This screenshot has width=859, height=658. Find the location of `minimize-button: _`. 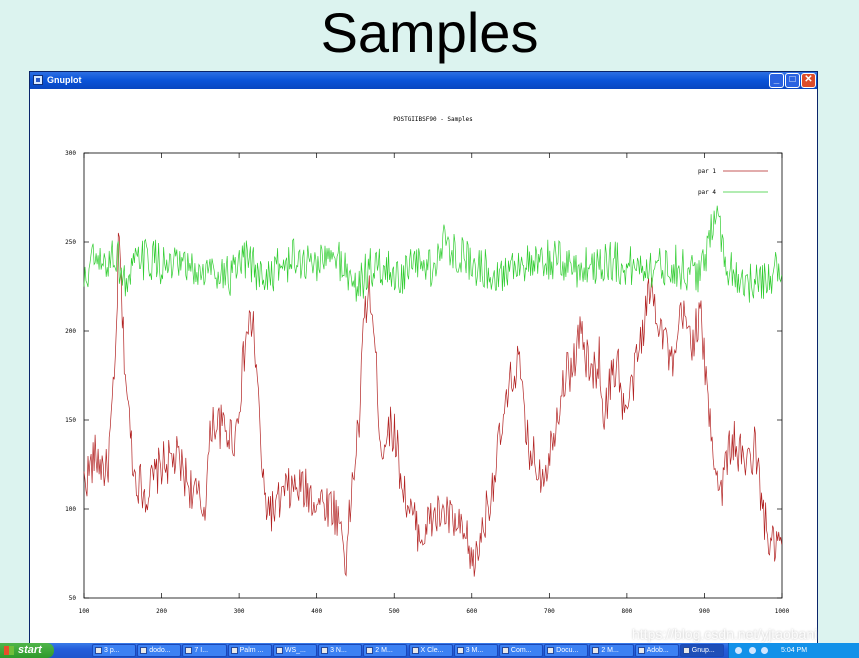

minimize-button: _ is located at coordinates (776, 80).